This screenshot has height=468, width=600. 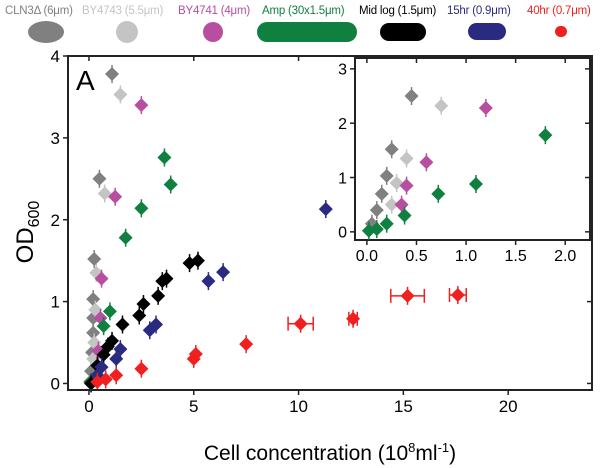 I want to click on legend-marker-15hr, so click(x=487, y=31).